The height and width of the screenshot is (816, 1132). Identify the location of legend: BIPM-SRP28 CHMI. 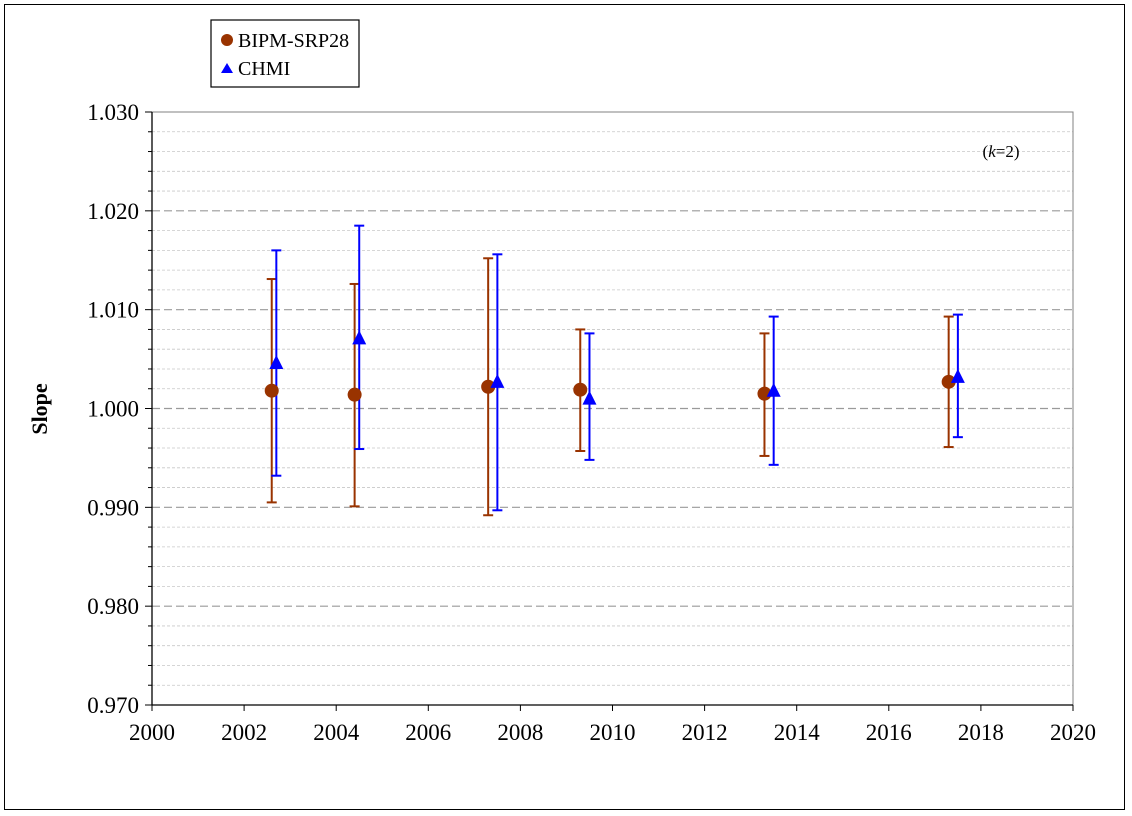
(285, 53).